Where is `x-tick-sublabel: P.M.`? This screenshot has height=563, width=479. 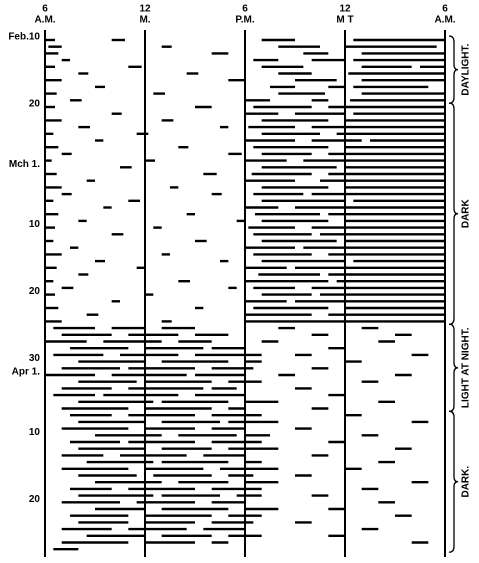 x-tick-sublabel: P.M. is located at coordinates (244, 20).